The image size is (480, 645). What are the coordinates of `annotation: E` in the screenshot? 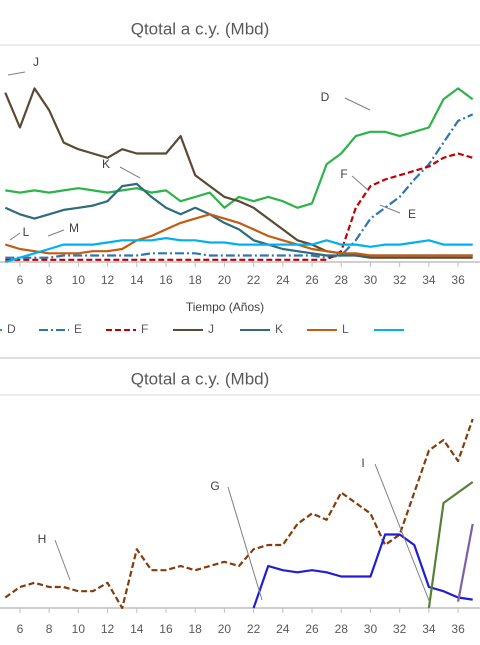 It's located at (412, 214).